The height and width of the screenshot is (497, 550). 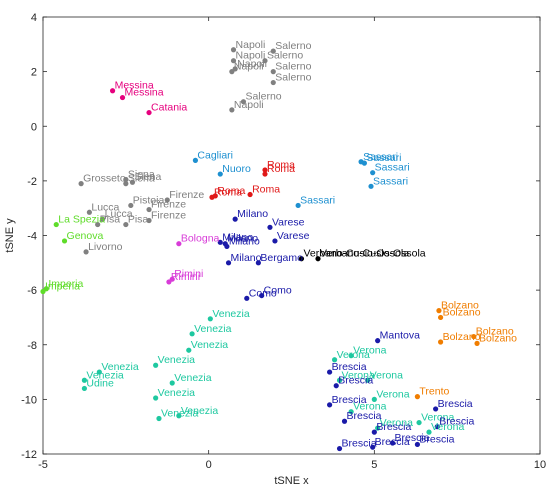 I want to click on y-tick-label: -10, so click(x=29, y=400).